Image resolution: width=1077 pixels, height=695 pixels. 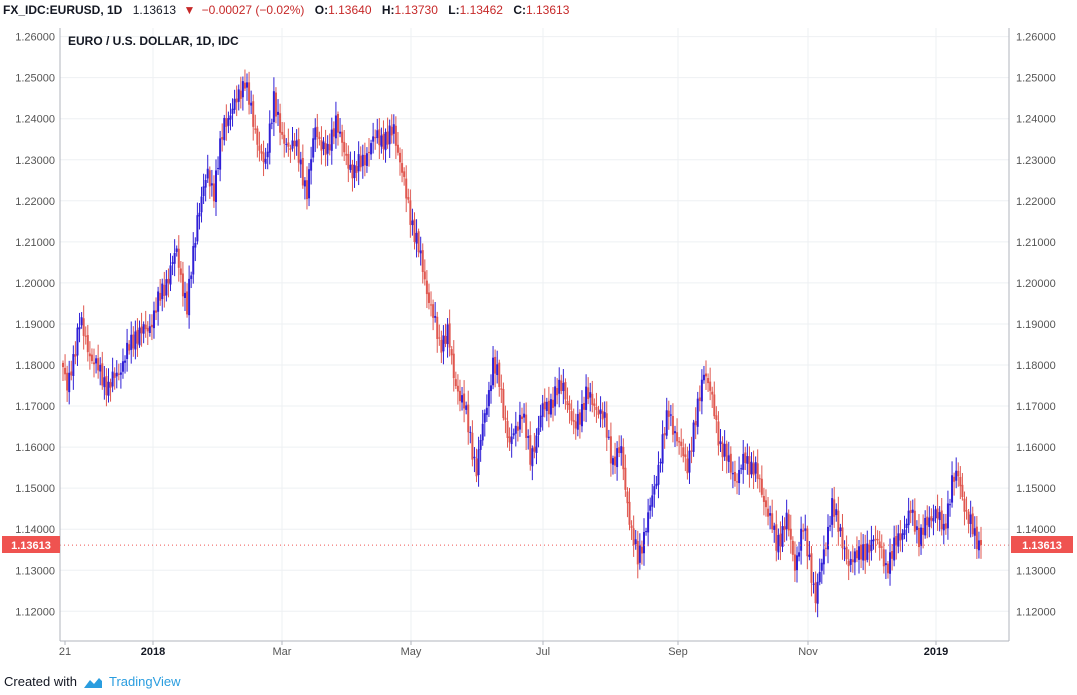 What do you see at coordinates (40, 681) in the screenshot?
I see `created-with-text: Created with` at bounding box center [40, 681].